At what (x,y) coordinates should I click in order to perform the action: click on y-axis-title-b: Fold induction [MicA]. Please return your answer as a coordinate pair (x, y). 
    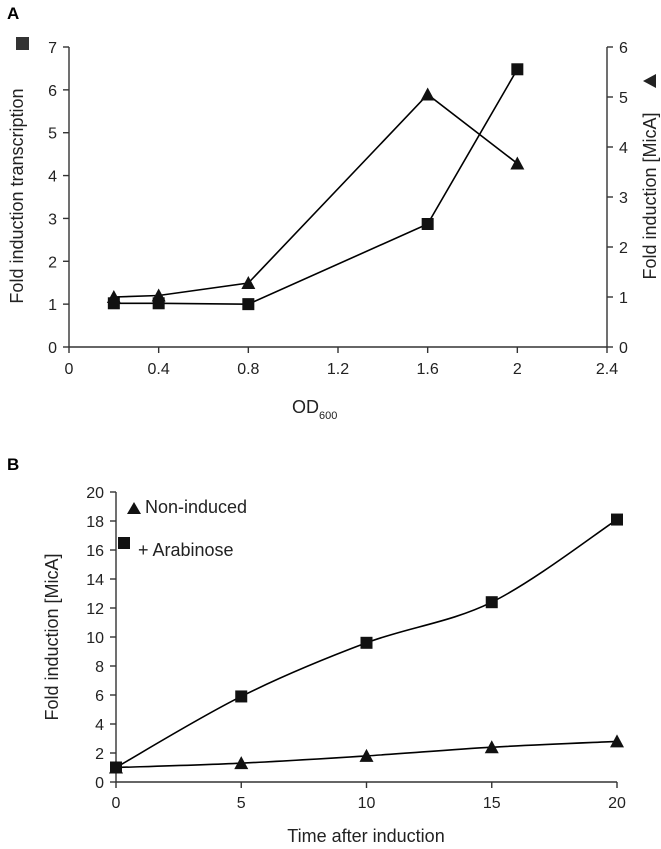
    Looking at the image, I should click on (52, 636).